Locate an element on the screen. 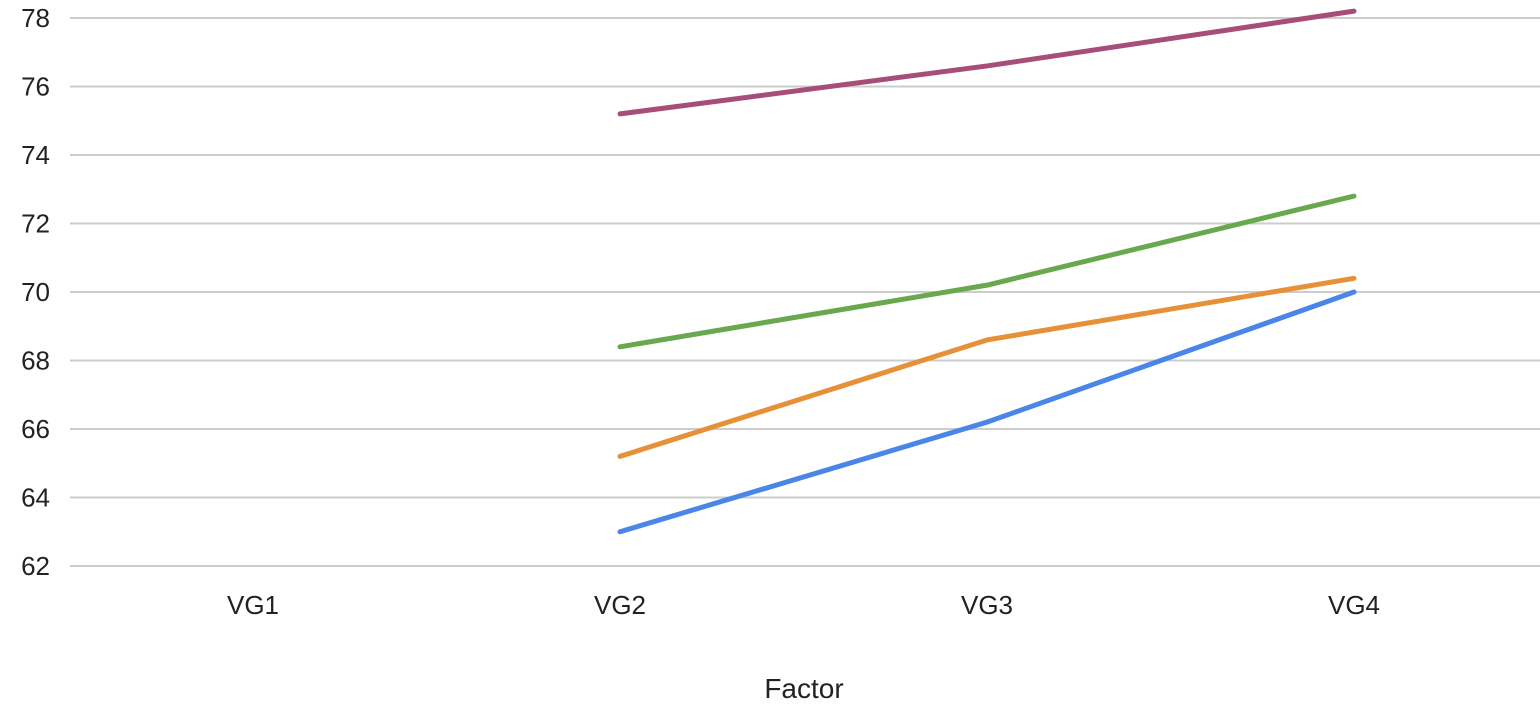  y-axis-ticks: 62 64 66 68 70 72 74 76 78 is located at coordinates (35, 292).